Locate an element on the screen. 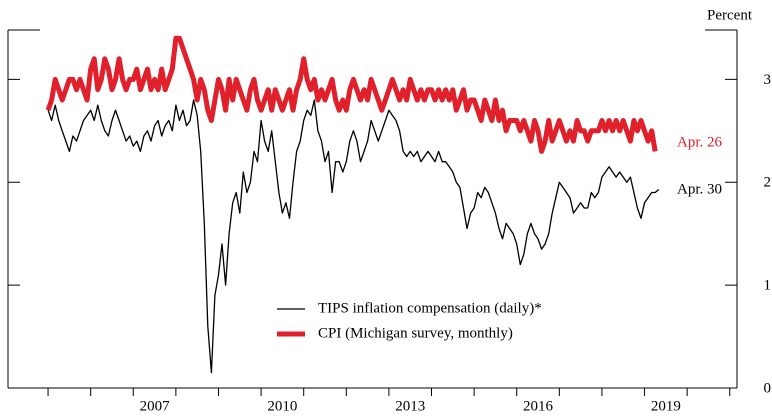  x-tick-label: 2019 is located at coordinates (666, 406).